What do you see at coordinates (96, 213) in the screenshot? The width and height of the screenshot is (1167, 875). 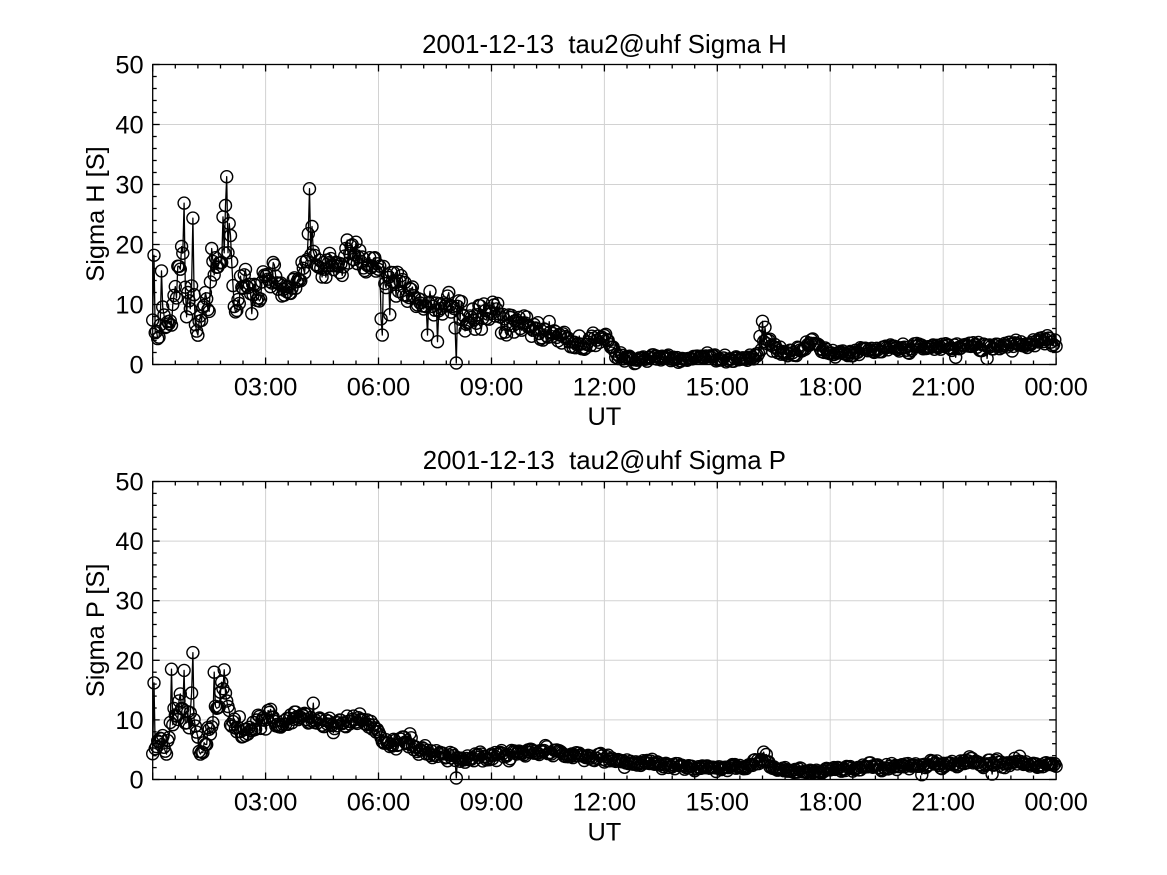 I see `svg-text: Sigma H [S]` at bounding box center [96, 213].